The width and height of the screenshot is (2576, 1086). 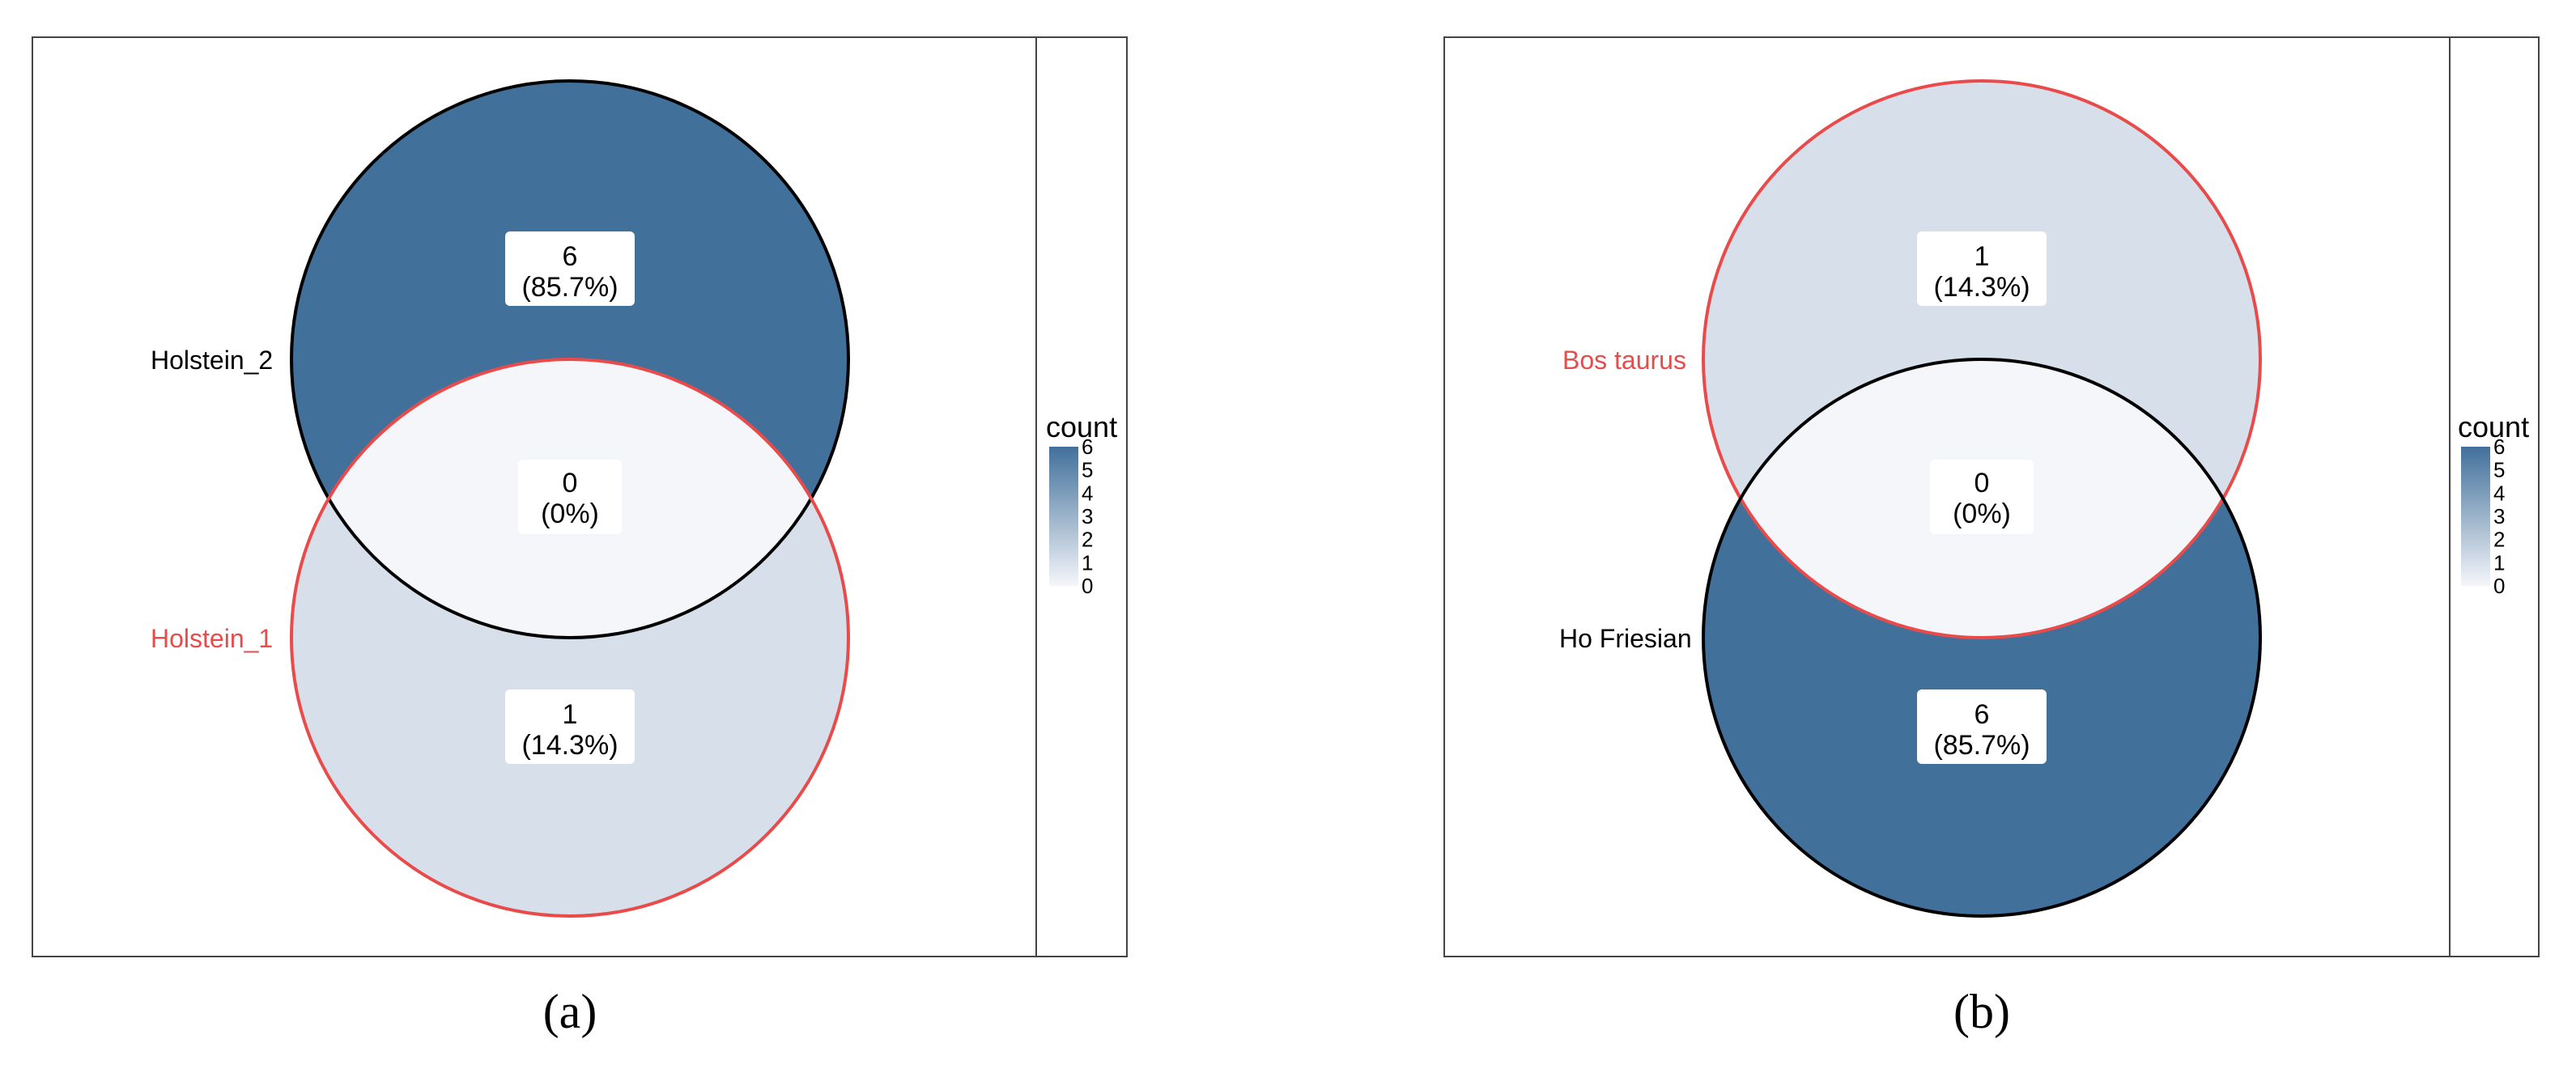 I want to click on set-label-top: Holstein_2, so click(x=212, y=360).